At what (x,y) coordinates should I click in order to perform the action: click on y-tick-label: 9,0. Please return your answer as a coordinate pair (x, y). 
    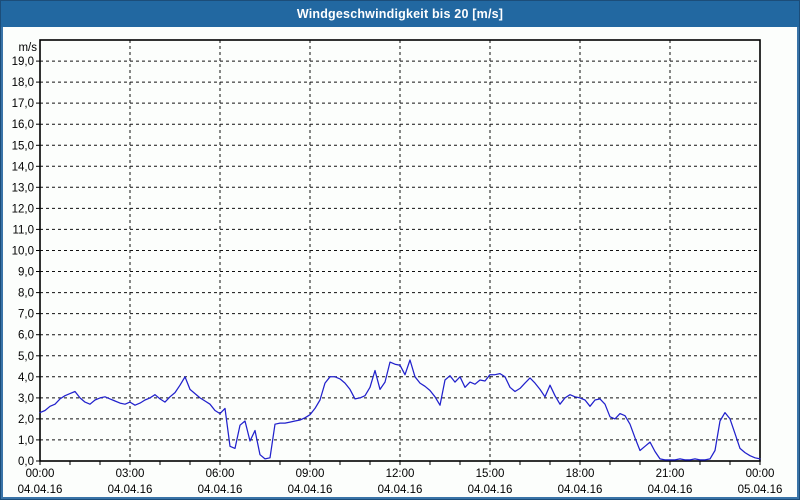
    Looking at the image, I should click on (26, 273).